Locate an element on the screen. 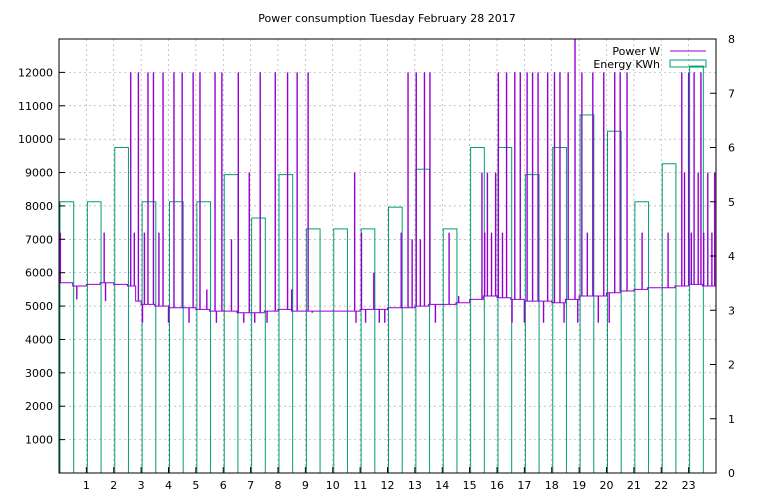 This screenshot has height=500, width=768. y1-tick-label: 10000 is located at coordinates (35, 139).